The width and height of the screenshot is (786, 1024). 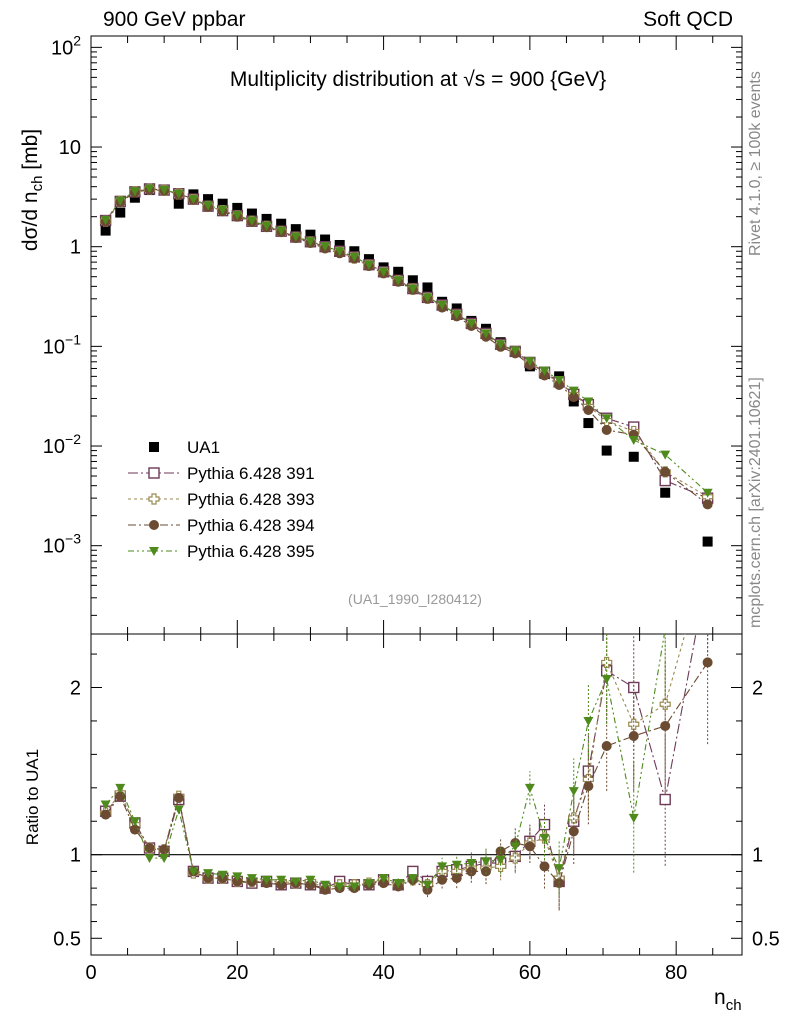 What do you see at coordinates (757, 856) in the screenshot?
I see `ratio-y-tick-label-right: 1` at bounding box center [757, 856].